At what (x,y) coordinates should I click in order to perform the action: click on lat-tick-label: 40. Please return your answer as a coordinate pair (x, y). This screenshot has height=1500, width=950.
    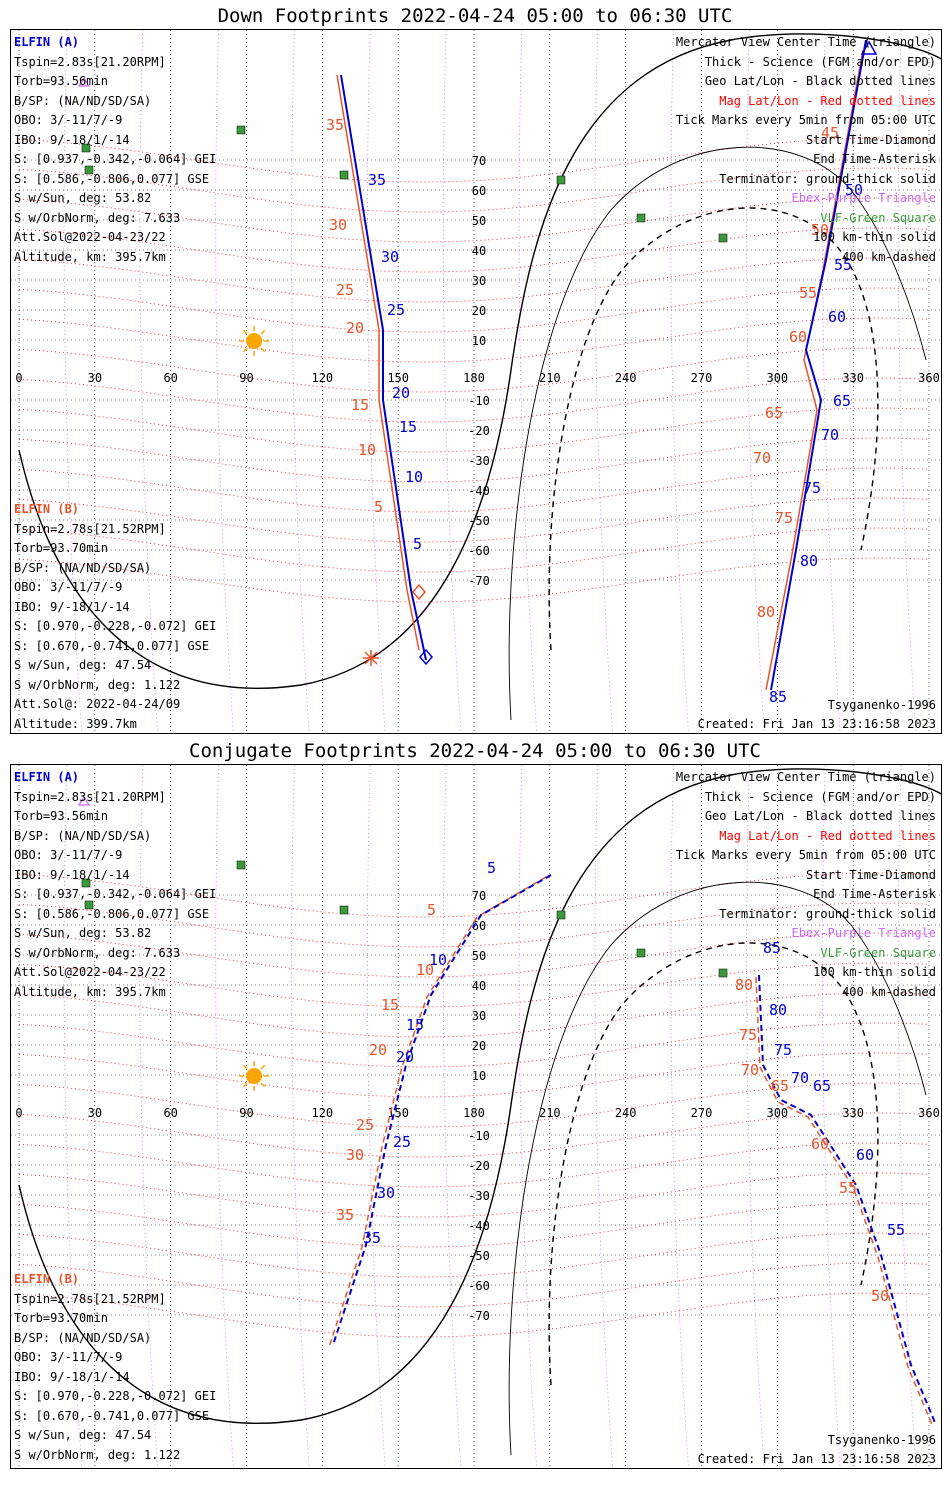
    Looking at the image, I should click on (479, 986).